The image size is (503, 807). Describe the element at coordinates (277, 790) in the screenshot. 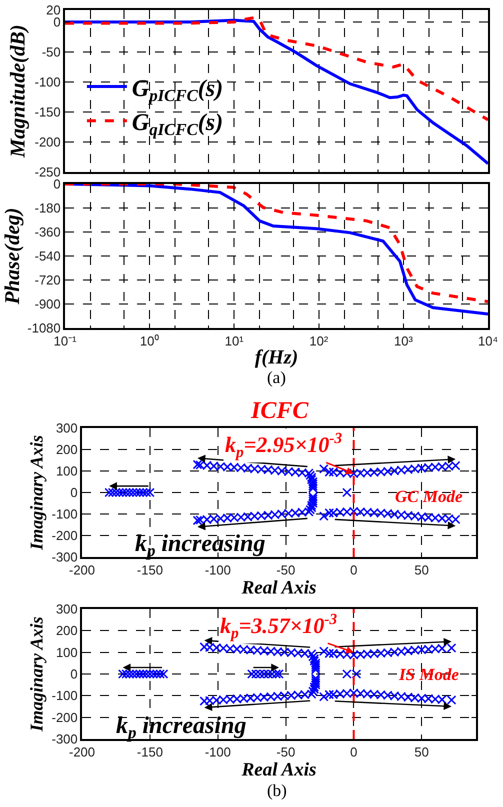

I see `text: (b)` at that location.